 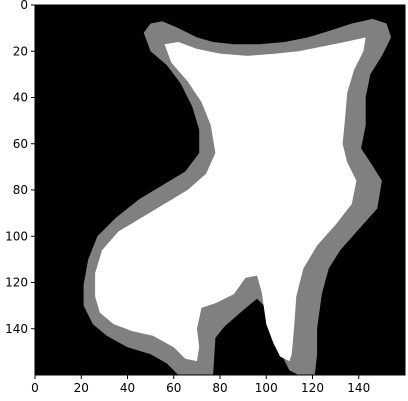 What do you see at coordinates (81, 388) in the screenshot?
I see `x-tick-label: 20` at bounding box center [81, 388].